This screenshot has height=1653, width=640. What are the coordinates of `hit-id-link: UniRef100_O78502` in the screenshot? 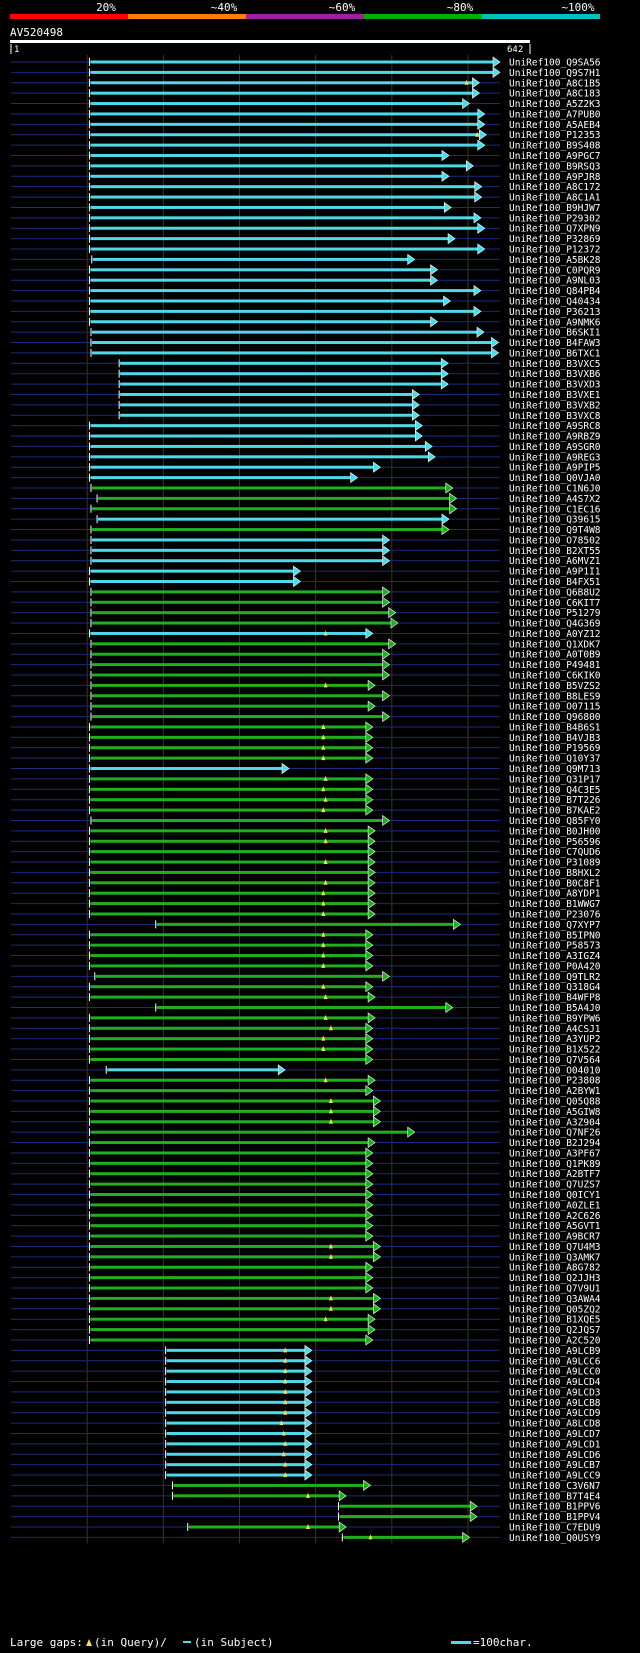 It's located at (555, 540).